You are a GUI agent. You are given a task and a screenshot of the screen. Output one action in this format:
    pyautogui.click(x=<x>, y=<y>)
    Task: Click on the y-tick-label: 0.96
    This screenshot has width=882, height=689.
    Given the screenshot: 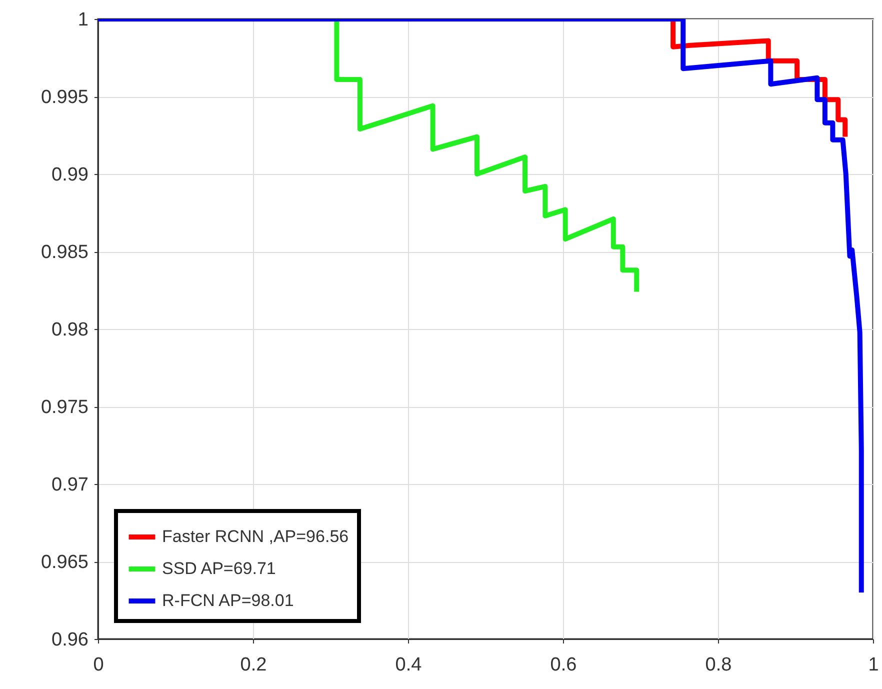 What is the action you would take?
    pyautogui.click(x=70, y=640)
    